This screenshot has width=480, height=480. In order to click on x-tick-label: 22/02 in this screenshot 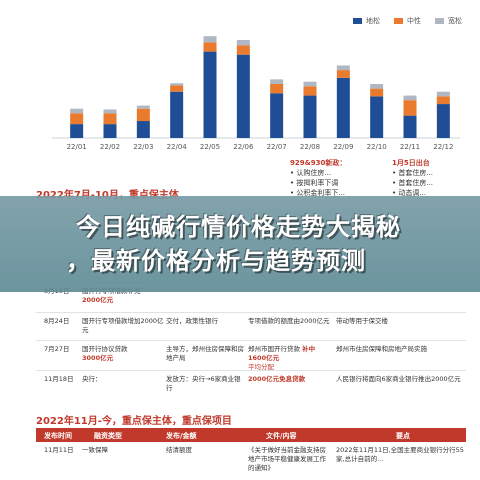, I will do `click(110, 147)`.